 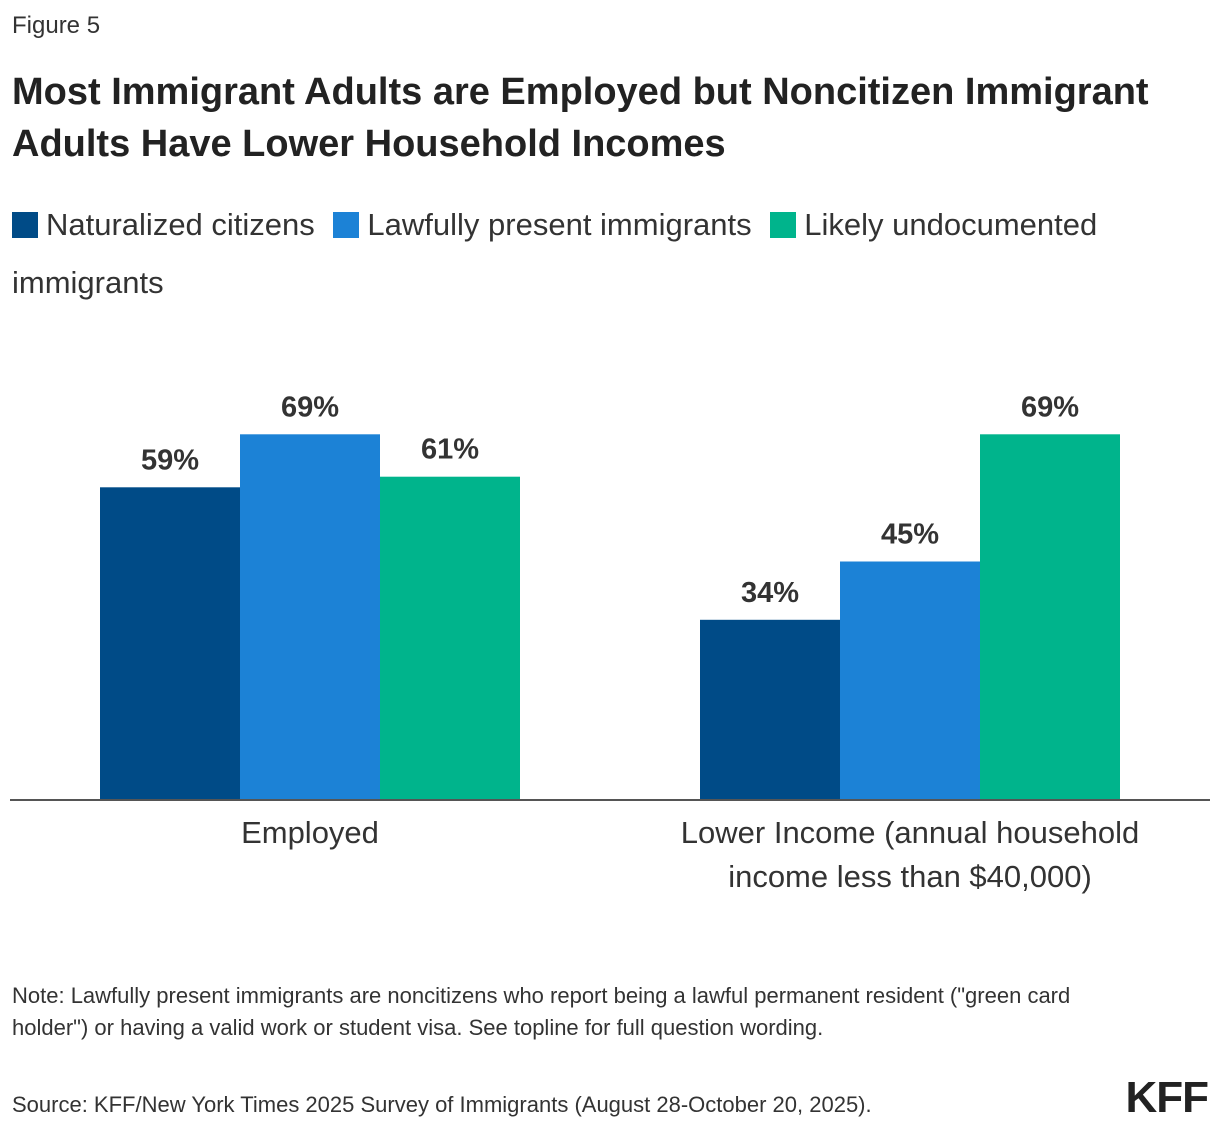 I want to click on data-label: 61%, so click(x=450, y=450).